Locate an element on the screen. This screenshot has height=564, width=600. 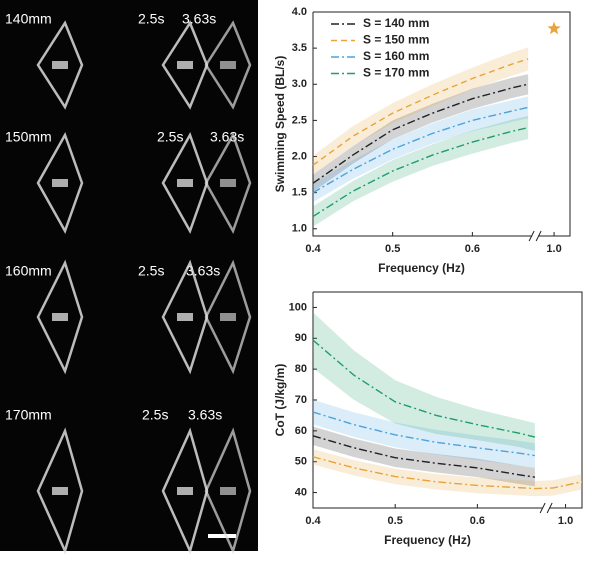
size-label: 140mm is located at coordinates (28, 19).